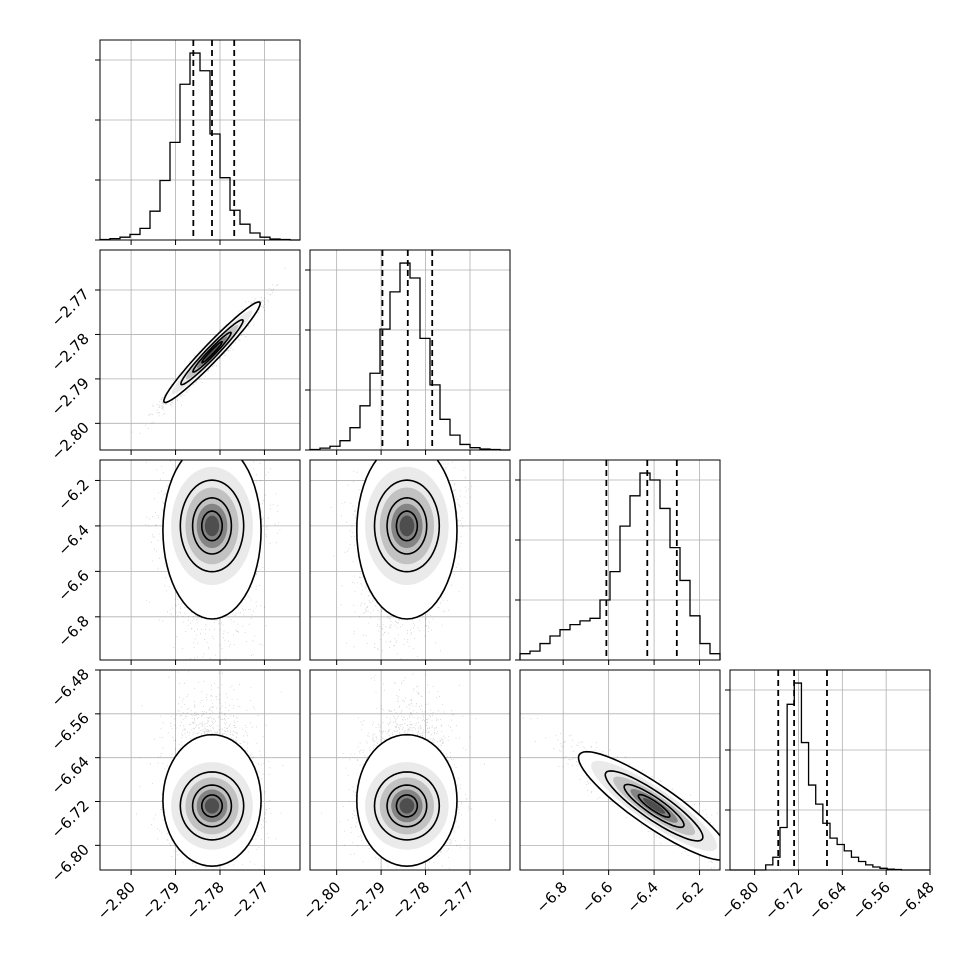  Describe the element at coordinates (827, 900) in the screenshot. I see `x-tick-label: −6.64` at that location.